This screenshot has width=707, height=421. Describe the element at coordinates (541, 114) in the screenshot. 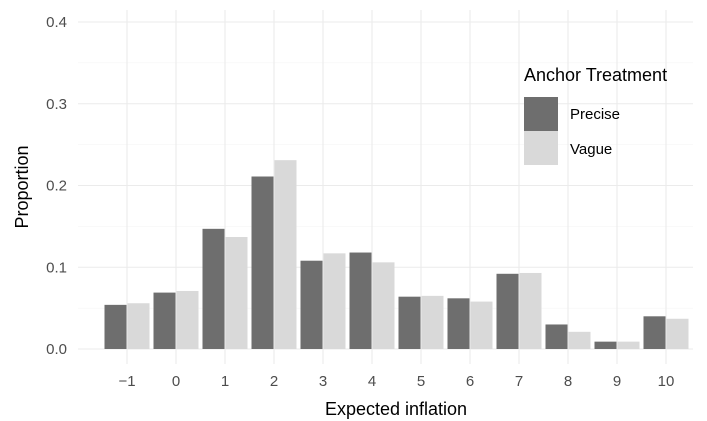

I see `legend-key-precise` at that location.